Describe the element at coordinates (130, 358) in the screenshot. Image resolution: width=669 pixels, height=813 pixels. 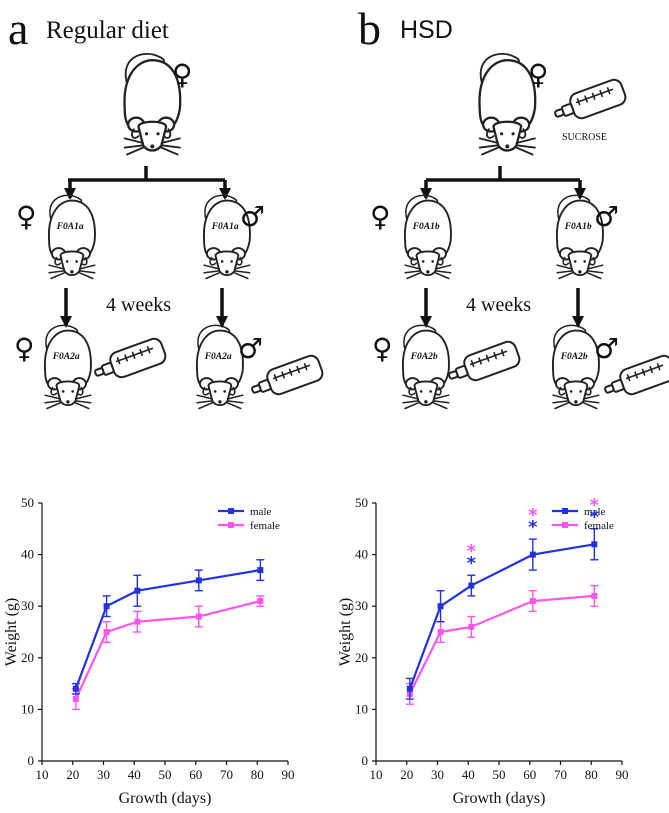
I see `bottle-a-f` at that location.